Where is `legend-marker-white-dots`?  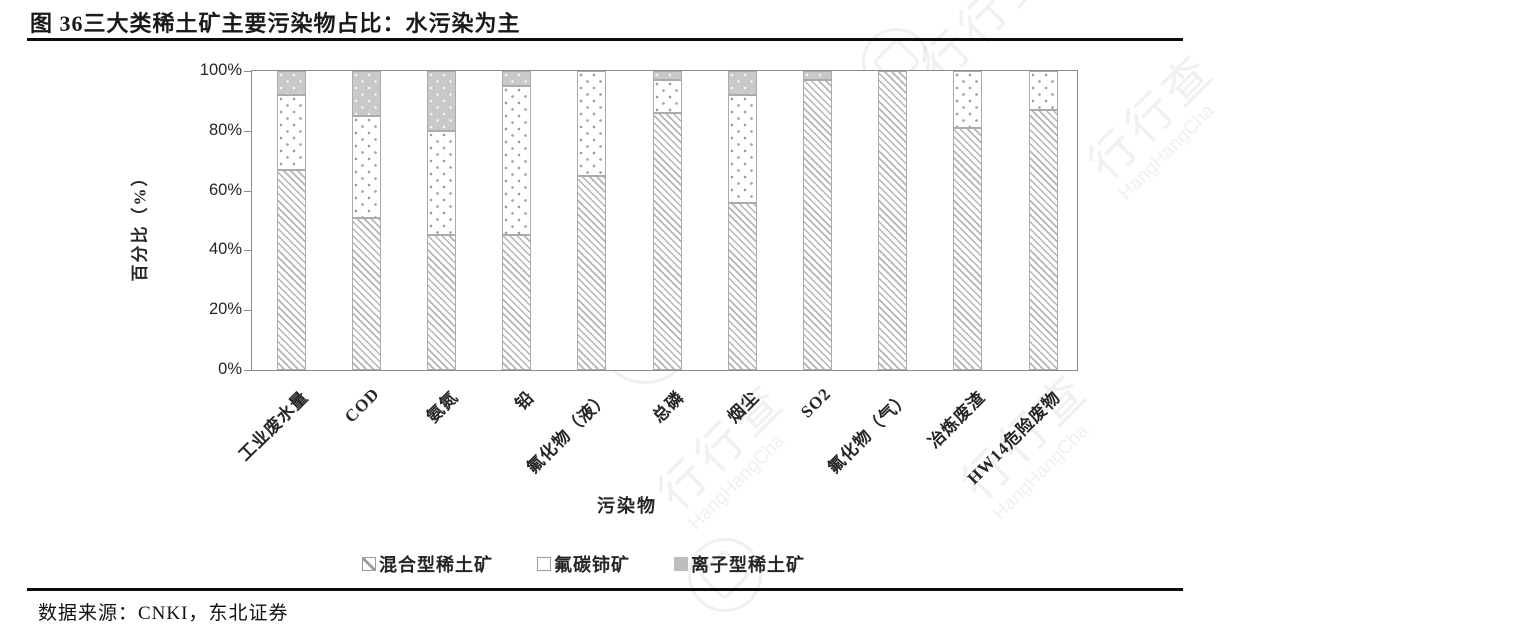
legend-marker-white-dots is located at coordinates (544, 564).